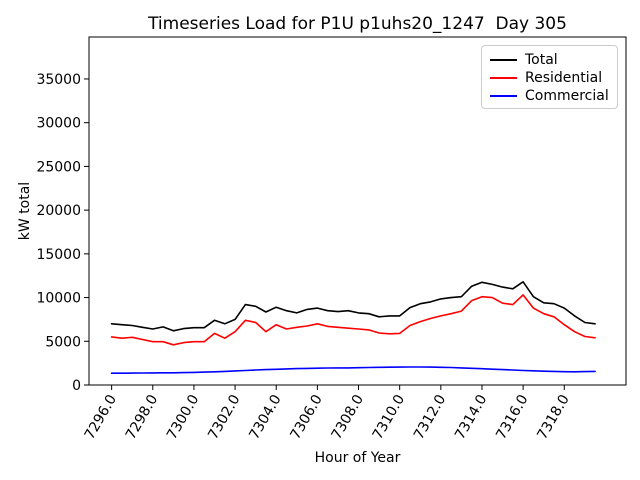 Image resolution: width=640 pixels, height=480 pixels. I want to click on commercial-line-swatch, so click(503, 96).